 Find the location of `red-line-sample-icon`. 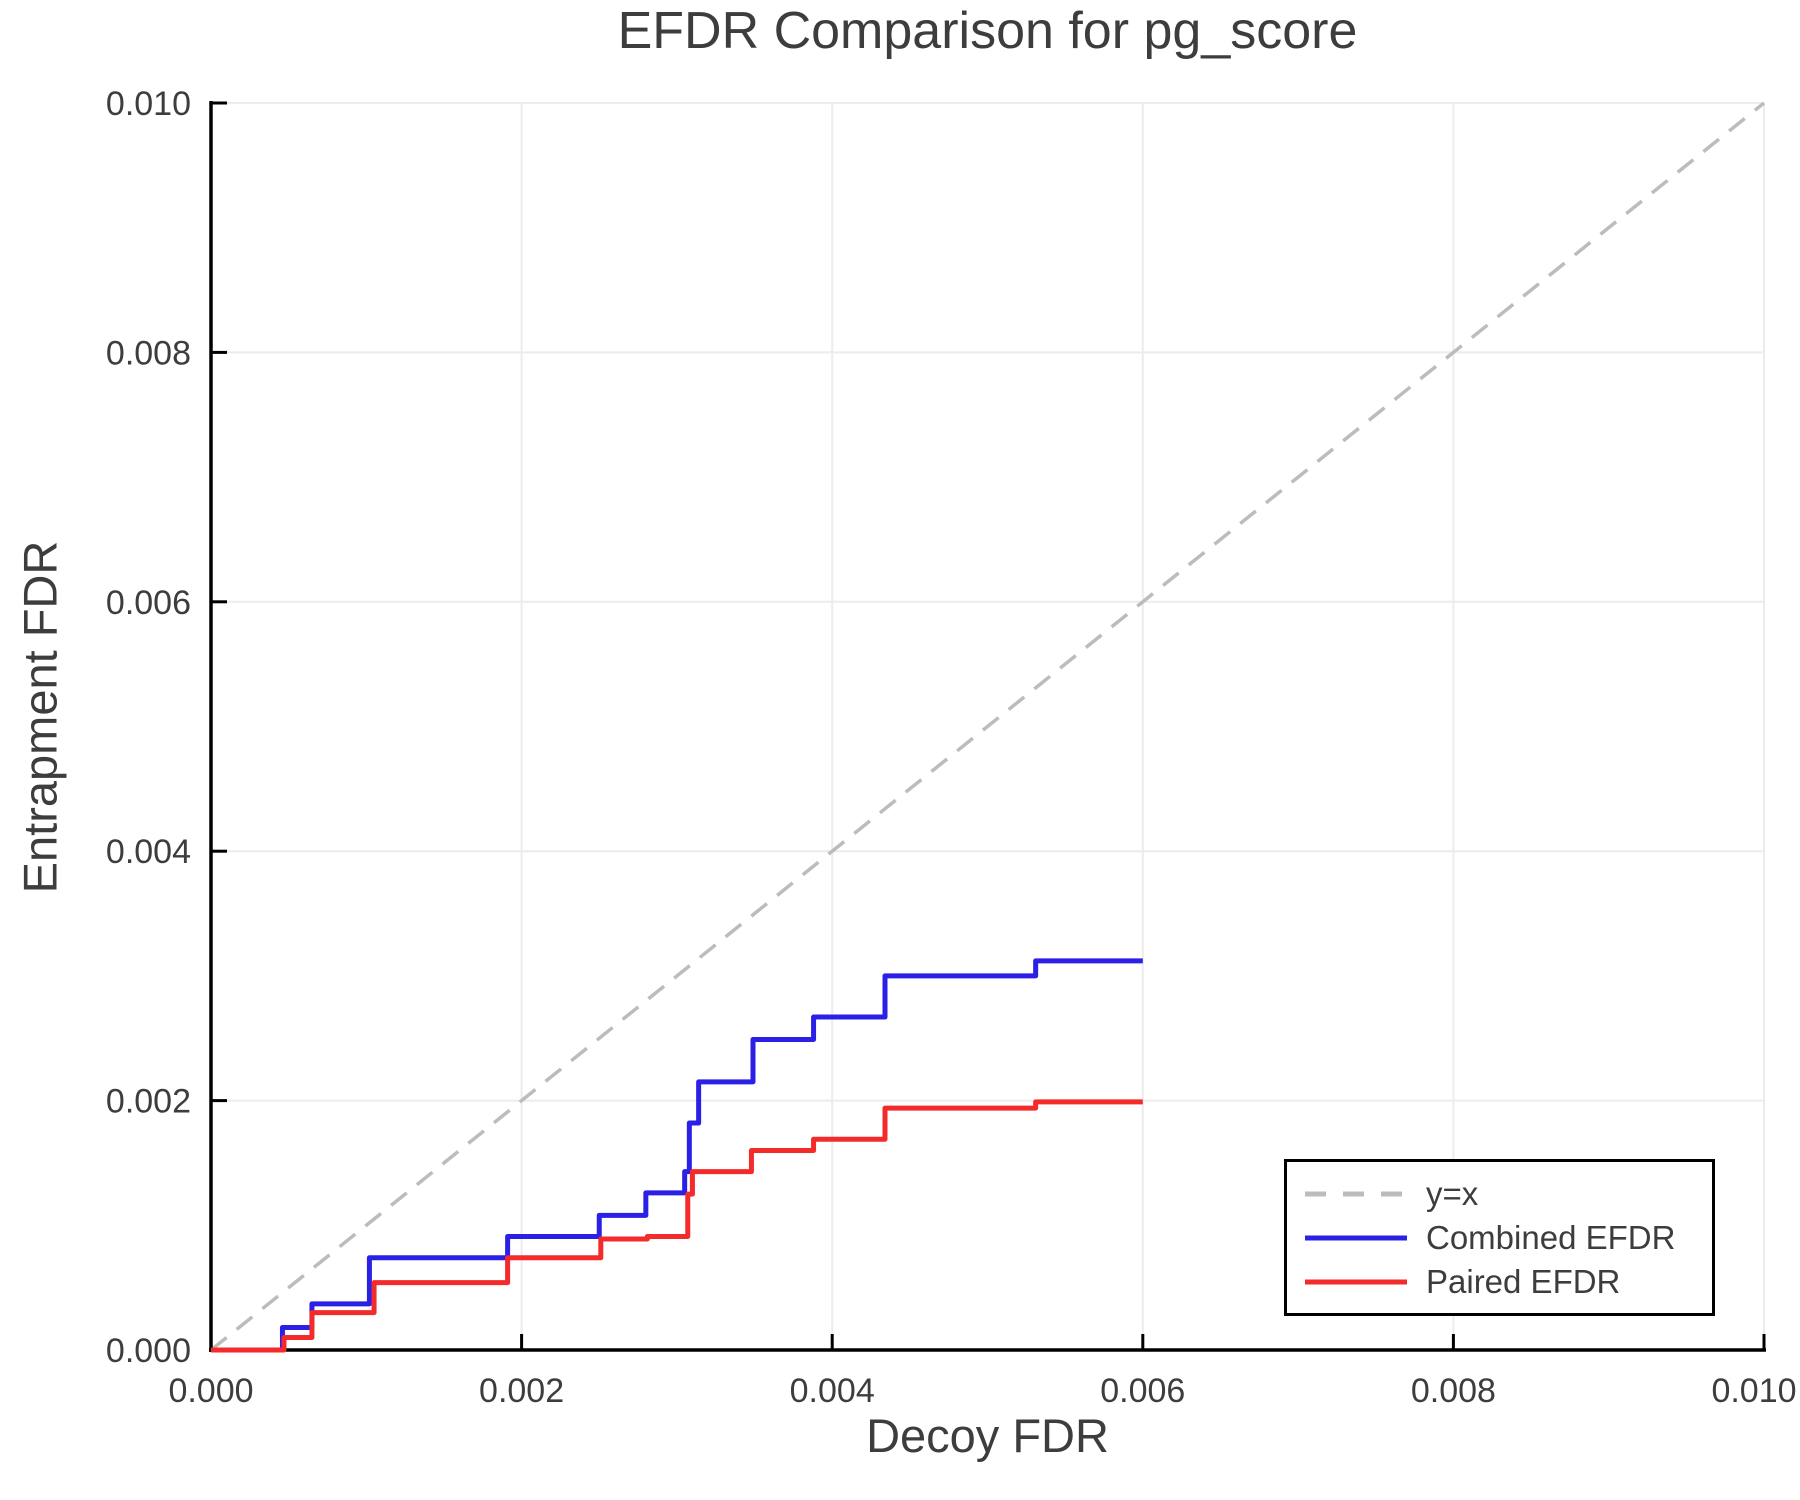

red-line-sample-icon is located at coordinates (1356, 1281).